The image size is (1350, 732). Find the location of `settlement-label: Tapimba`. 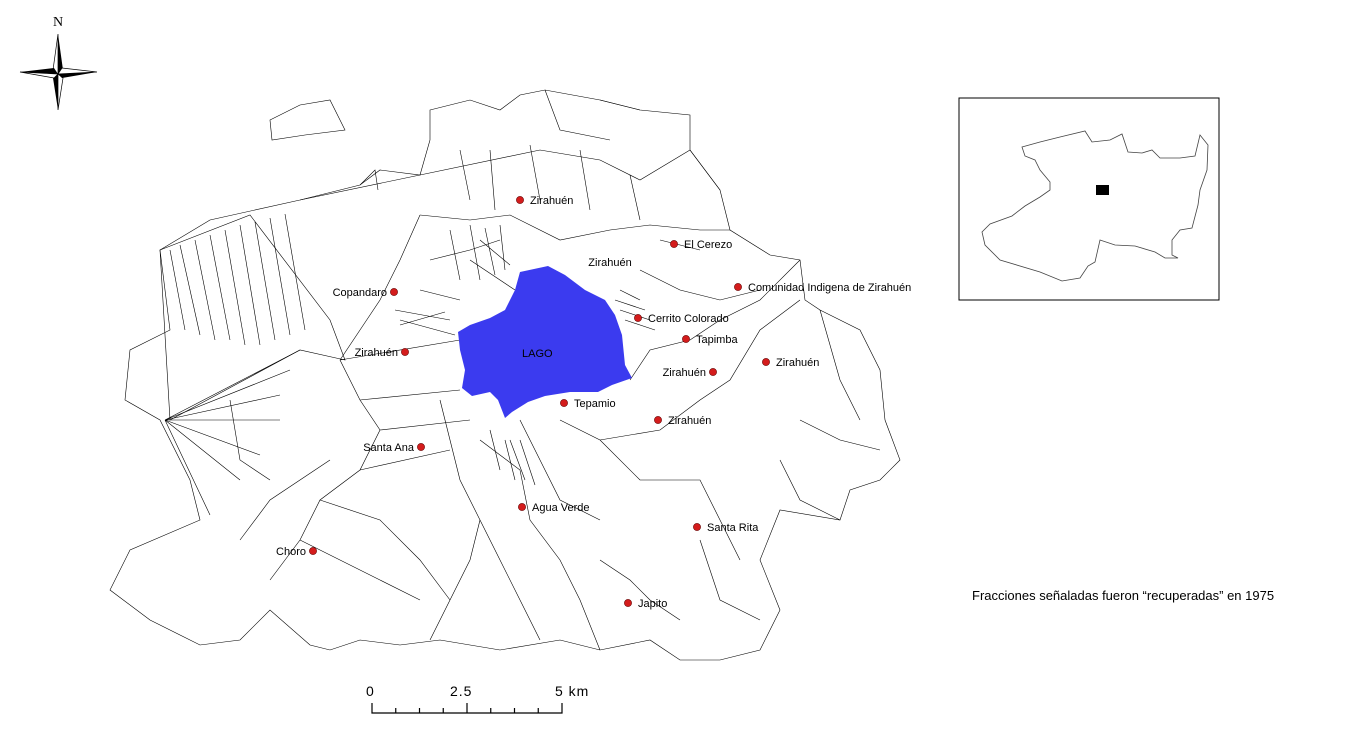

settlement-label: Tapimba is located at coordinates (717, 340).